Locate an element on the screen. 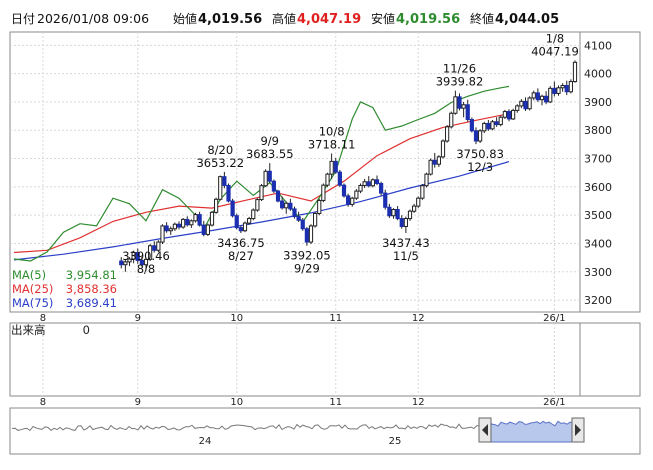 The image size is (653, 470). annotation-price: 3436.75 is located at coordinates (241, 243).